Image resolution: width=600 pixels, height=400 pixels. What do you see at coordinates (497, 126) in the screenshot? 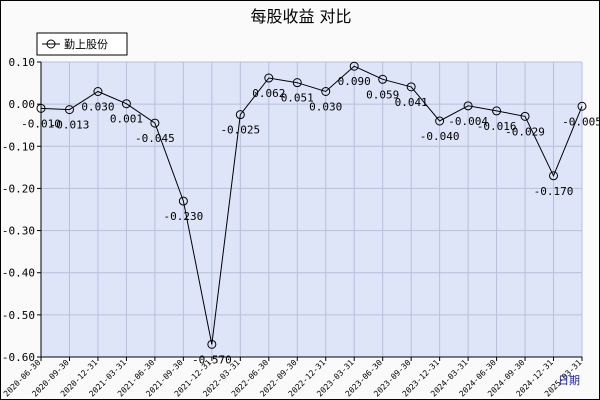
I see `data-label: -0.016` at bounding box center [497, 126].